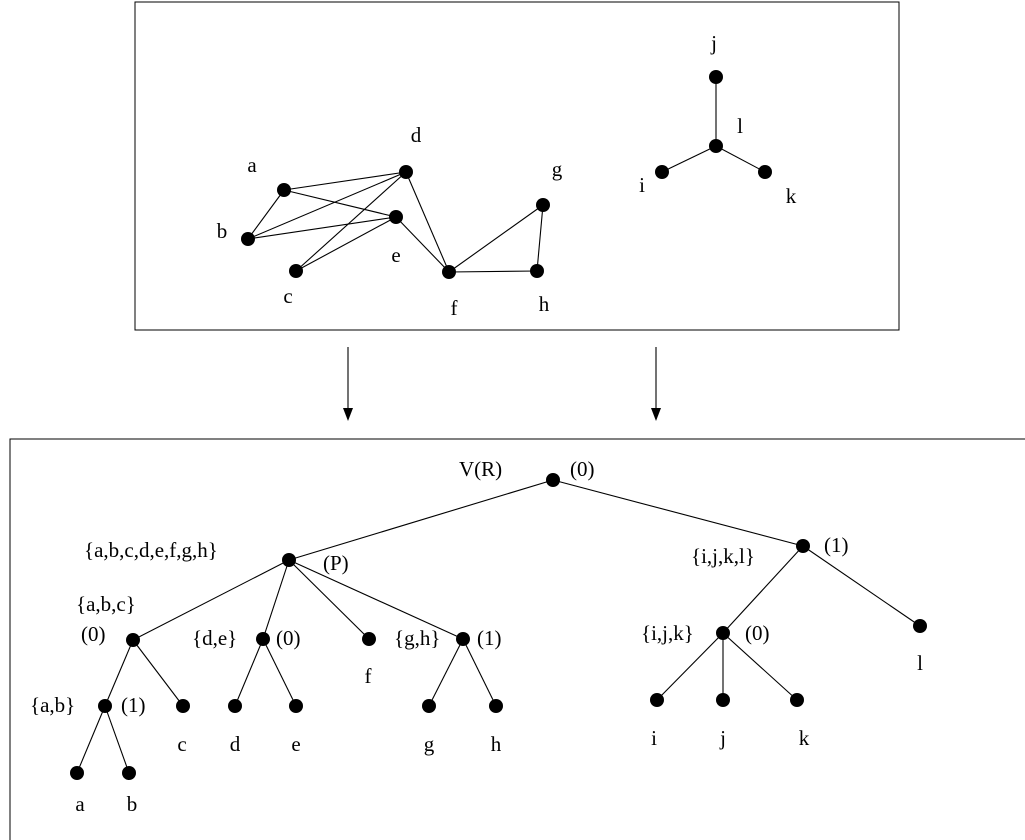 This screenshot has width=1025, height=840. I want to click on graph-edge-f-h, so click(493, 271).